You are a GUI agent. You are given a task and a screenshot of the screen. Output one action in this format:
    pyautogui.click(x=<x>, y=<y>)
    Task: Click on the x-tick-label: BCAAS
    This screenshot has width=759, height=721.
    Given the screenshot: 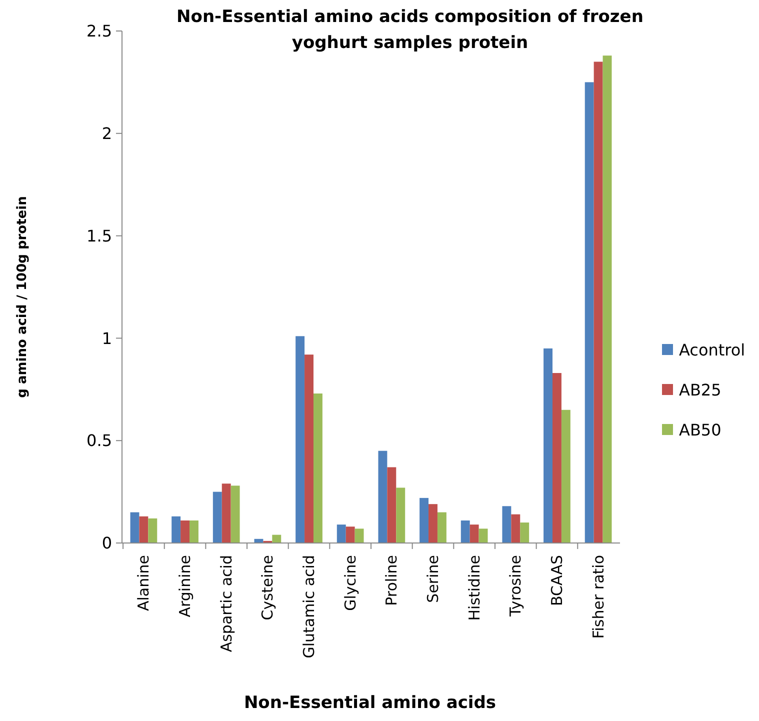 What is the action you would take?
    pyautogui.click(x=557, y=580)
    